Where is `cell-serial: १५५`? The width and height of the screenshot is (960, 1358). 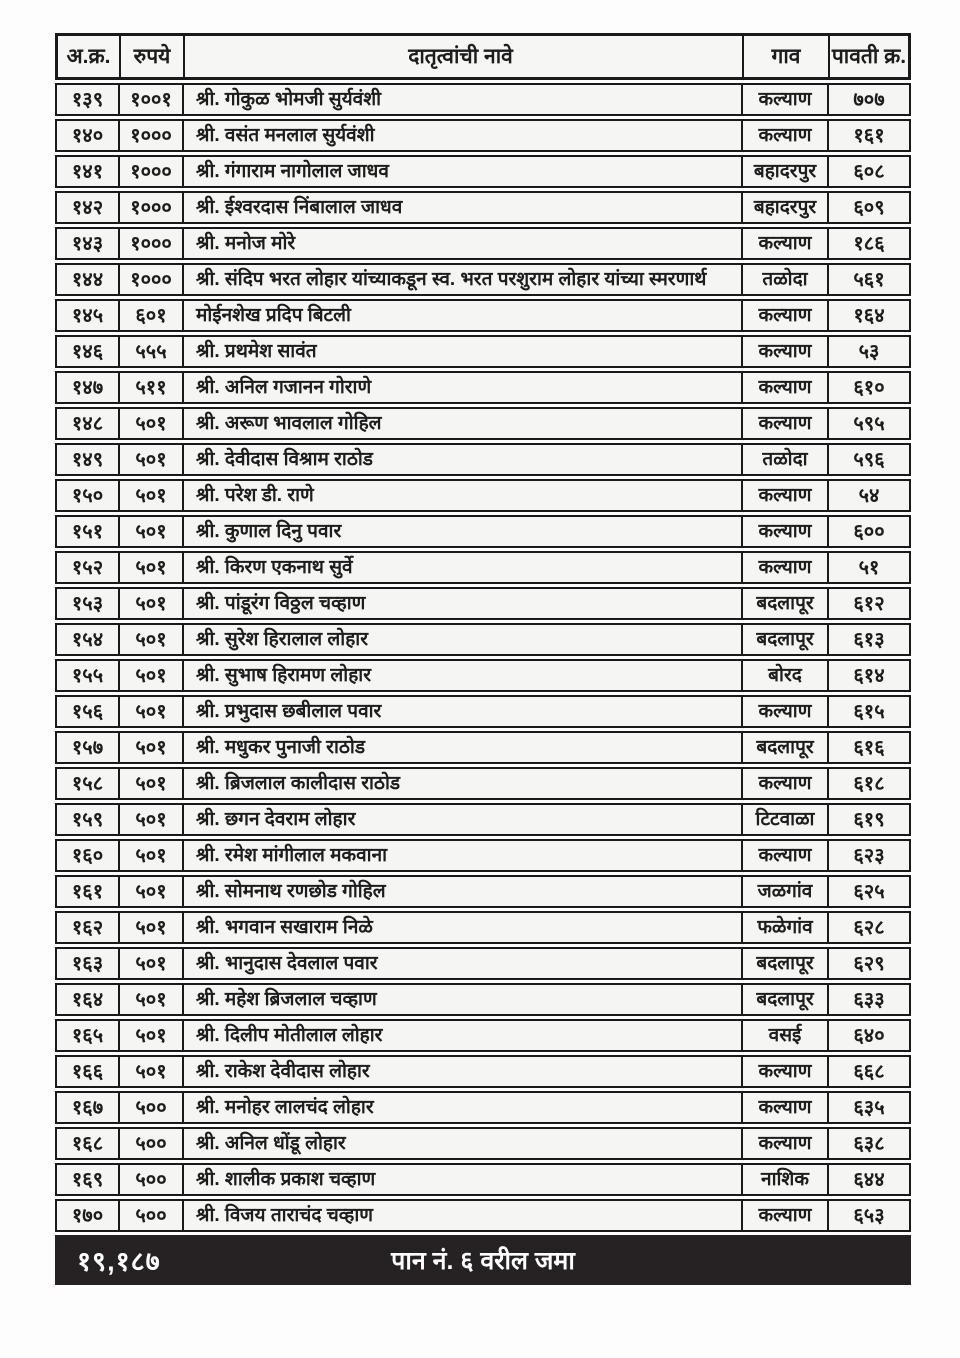 cell-serial: १५५ is located at coordinates (88, 675).